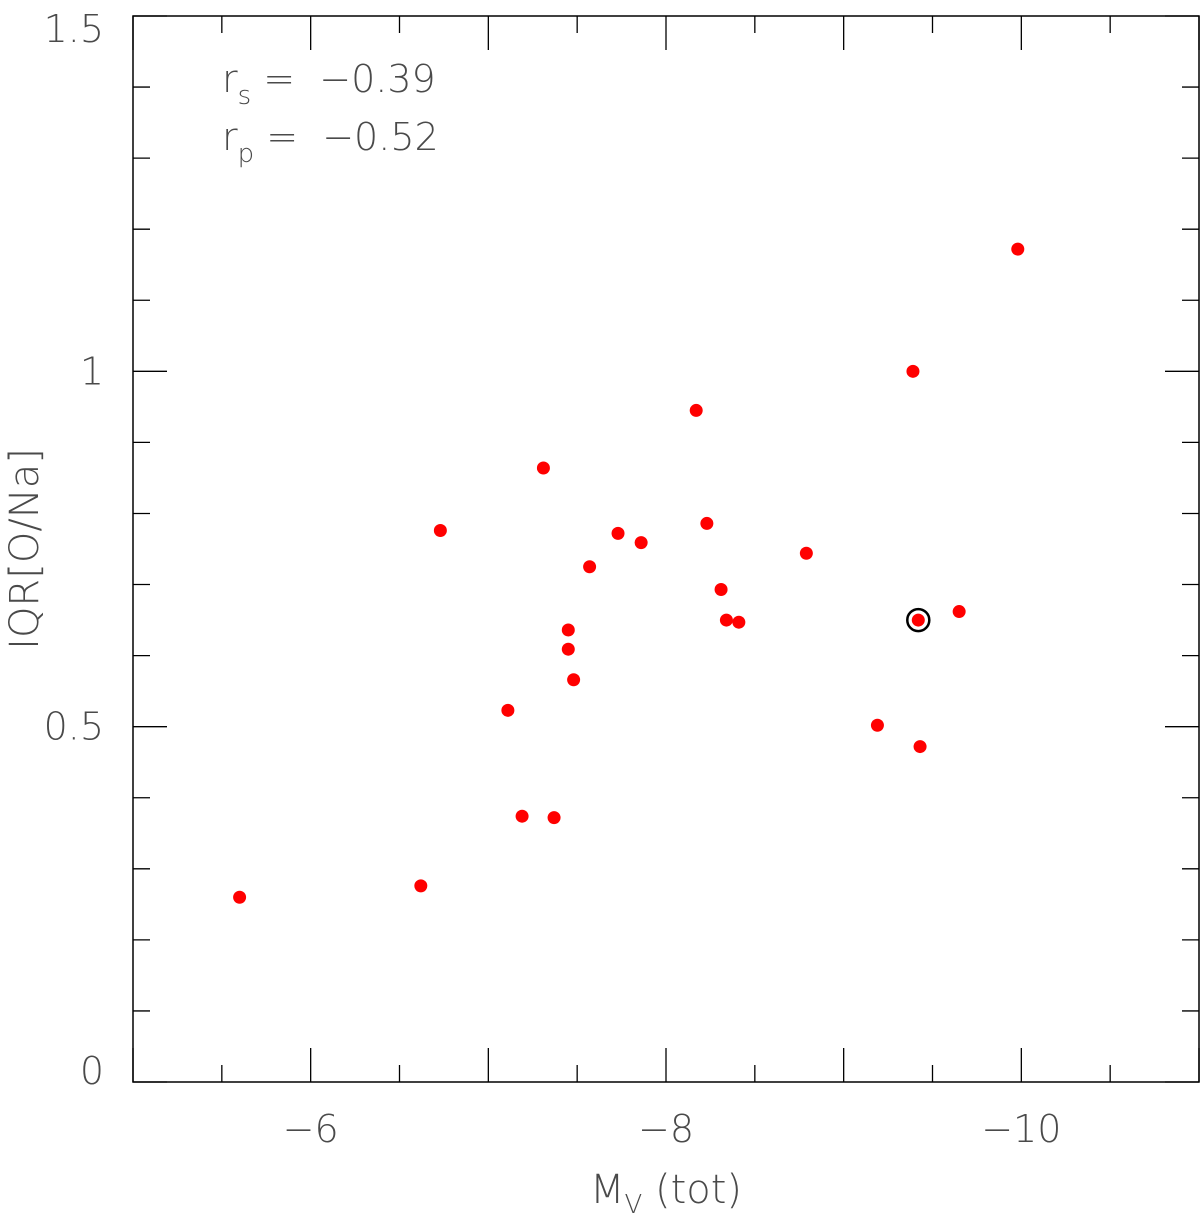  I want to click on highlight-ring, so click(918, 620).